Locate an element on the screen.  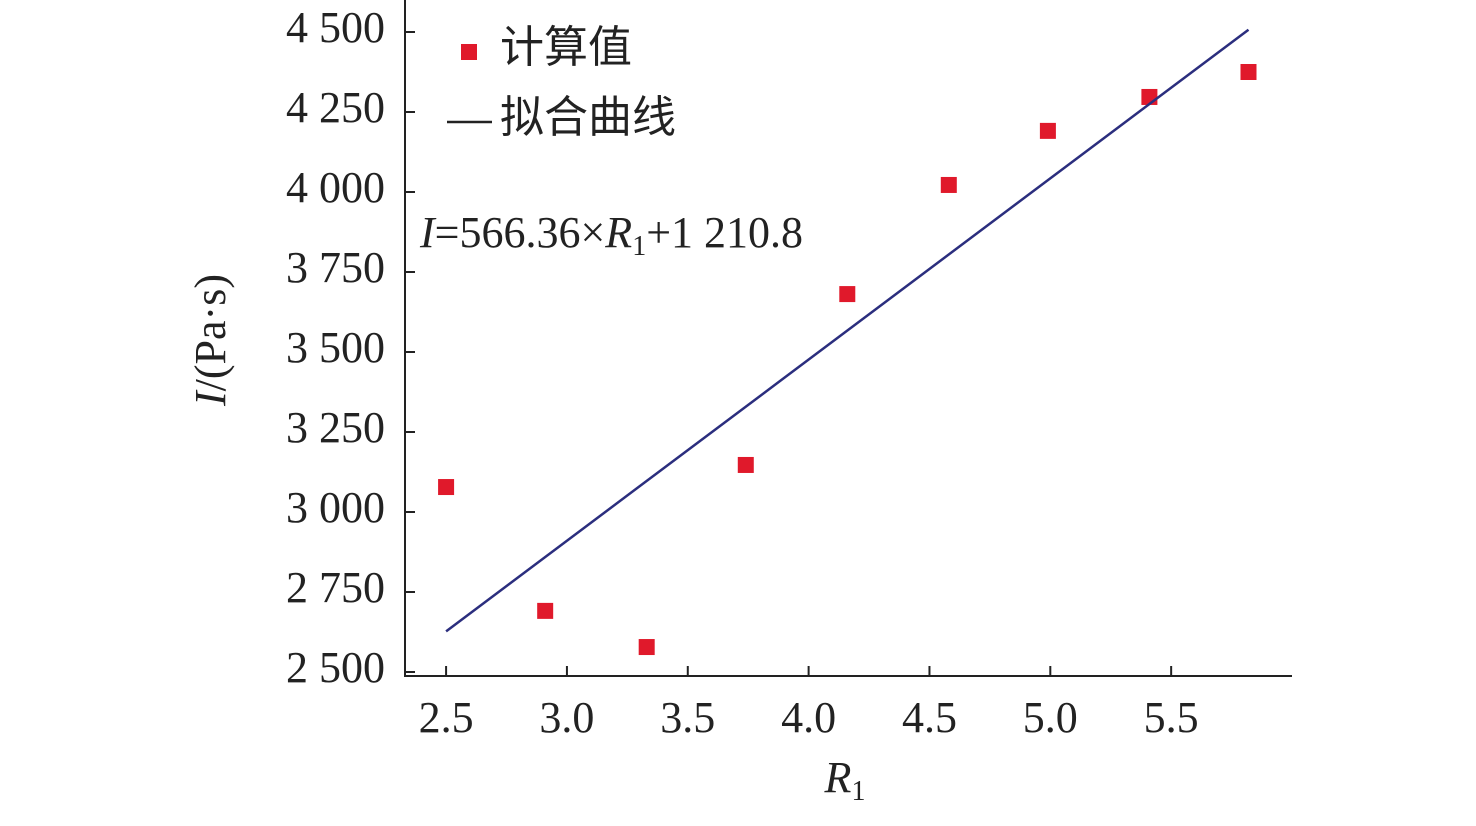
eq-var: R is located at coordinates (618, 232).